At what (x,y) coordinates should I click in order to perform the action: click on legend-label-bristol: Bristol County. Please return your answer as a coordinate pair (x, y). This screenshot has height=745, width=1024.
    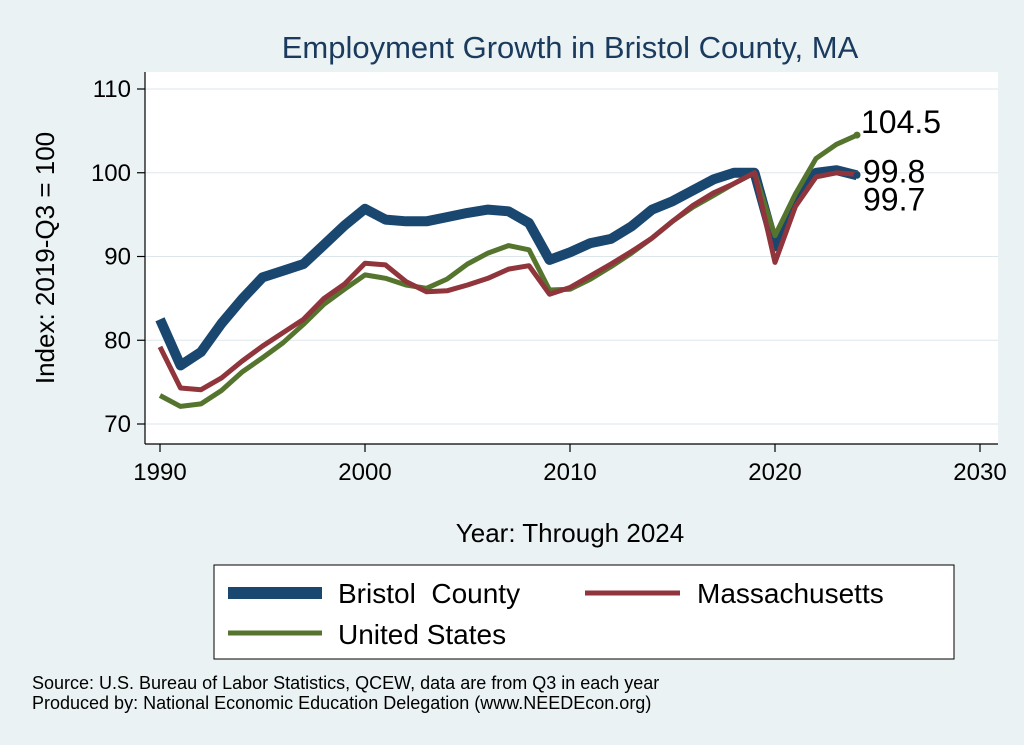
    Looking at the image, I should click on (429, 593).